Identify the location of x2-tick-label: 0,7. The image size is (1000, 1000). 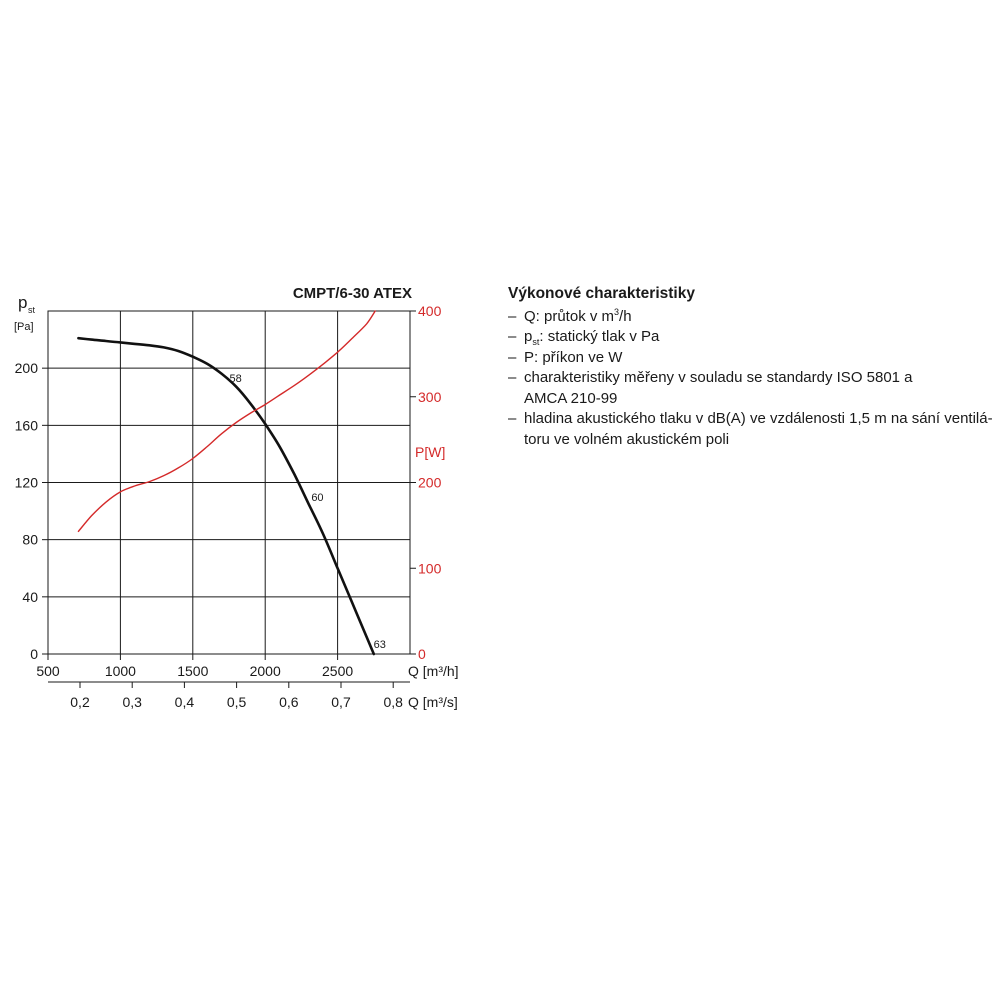
(341, 702).